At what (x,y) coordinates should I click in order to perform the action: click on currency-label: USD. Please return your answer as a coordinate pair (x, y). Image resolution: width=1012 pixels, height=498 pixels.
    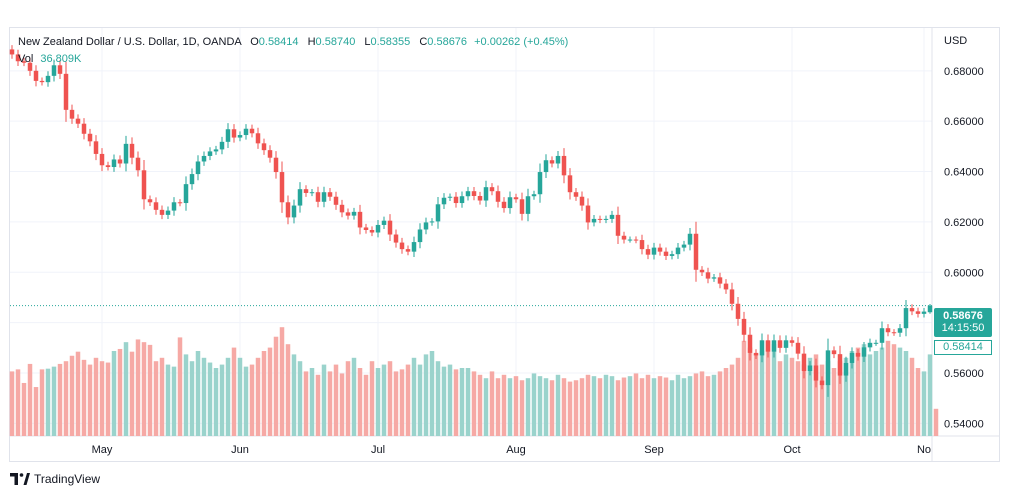
    Looking at the image, I should click on (956, 41).